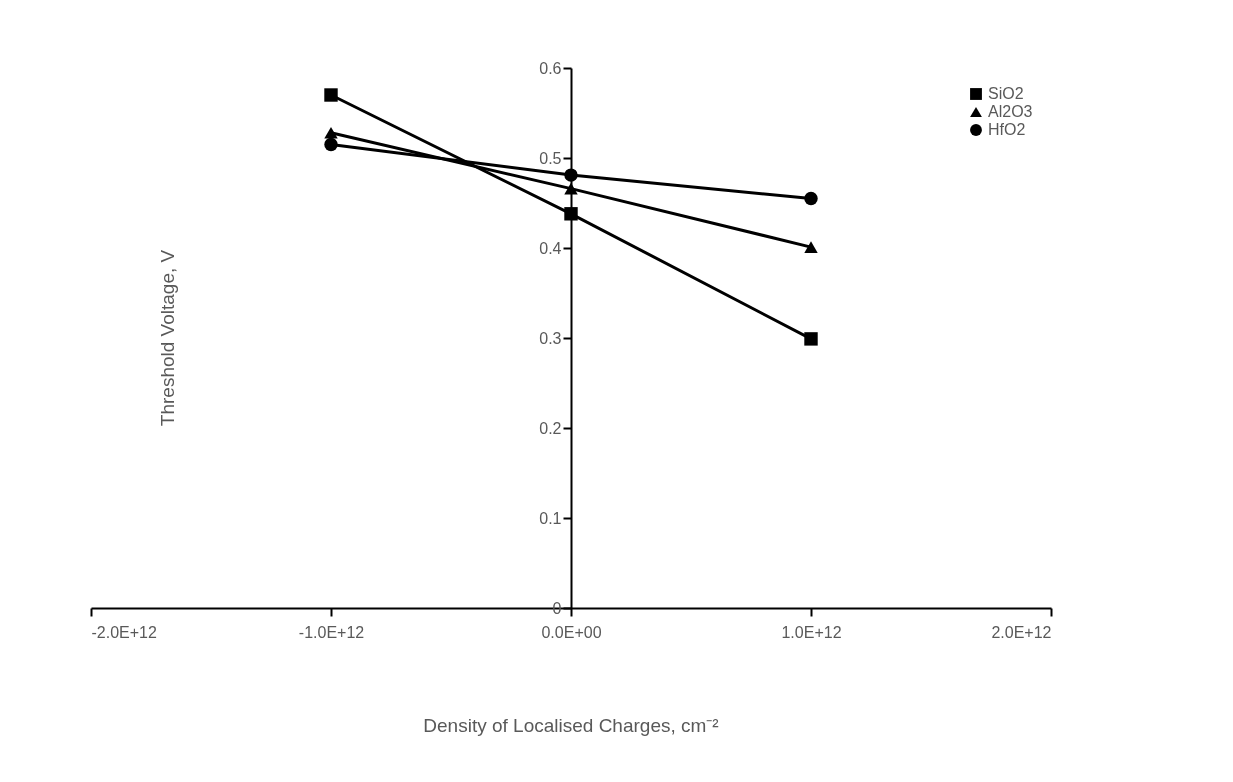 The width and height of the screenshot is (1233, 782). What do you see at coordinates (571, 632) in the screenshot?
I see `x-tick-label: 0.0E+00` at bounding box center [571, 632].